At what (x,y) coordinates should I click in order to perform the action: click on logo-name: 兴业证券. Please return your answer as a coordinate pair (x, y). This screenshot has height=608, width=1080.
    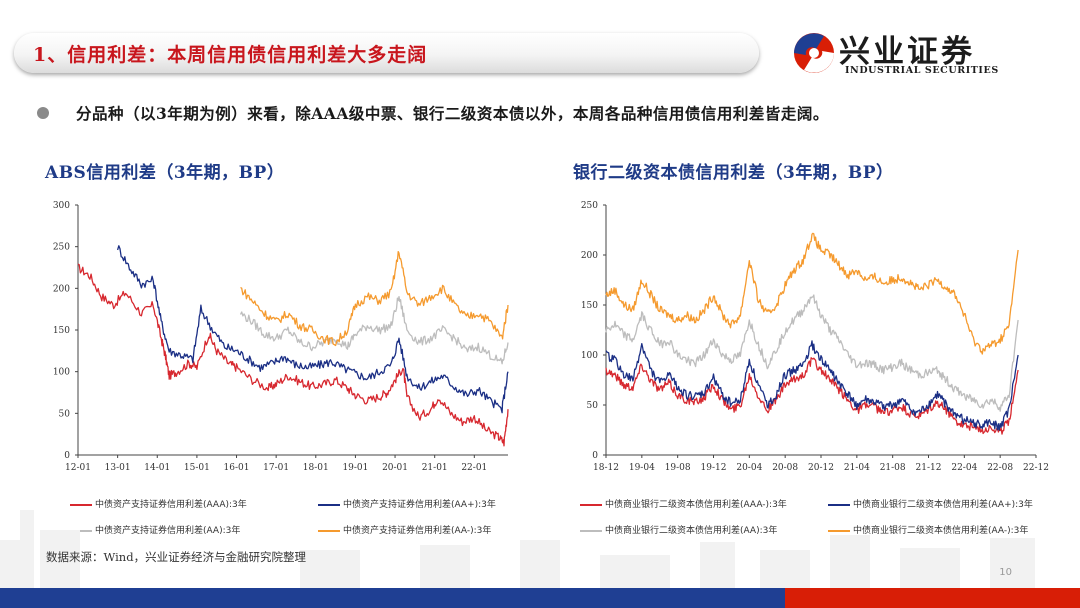
    Looking at the image, I should click on (907, 52).